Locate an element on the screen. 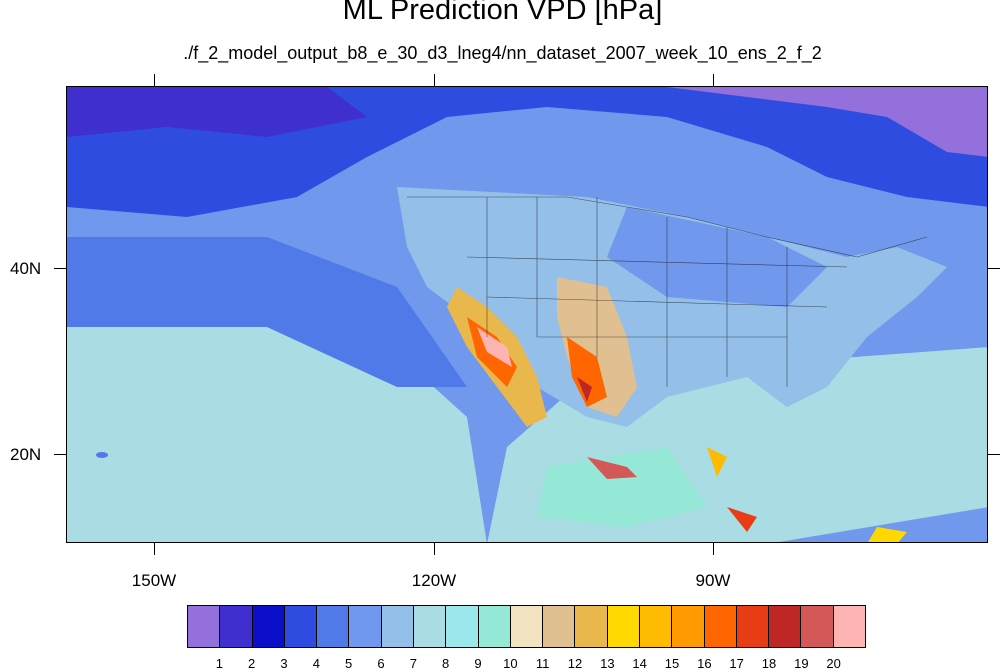 The height and width of the screenshot is (672, 1005). colorbar-label: 11 is located at coordinates (542, 663).